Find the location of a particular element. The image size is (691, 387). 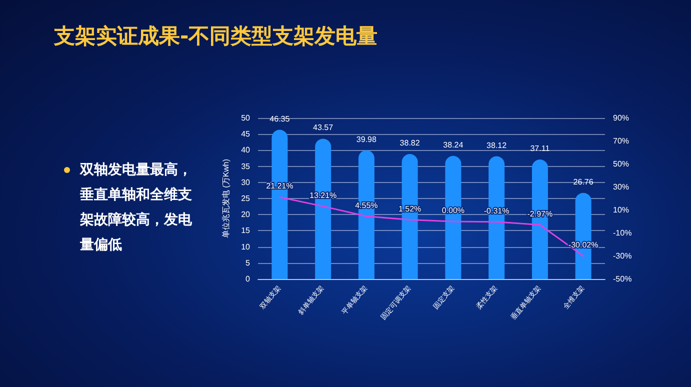

y2-tick-label: 50% is located at coordinates (621, 164).